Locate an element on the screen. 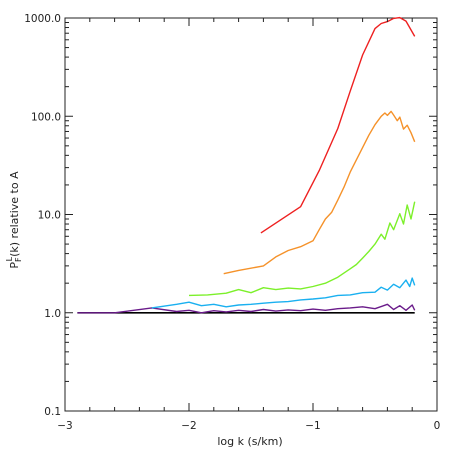 The width and height of the screenshot is (458, 458). x-tick-label: −1 is located at coordinates (312, 426).